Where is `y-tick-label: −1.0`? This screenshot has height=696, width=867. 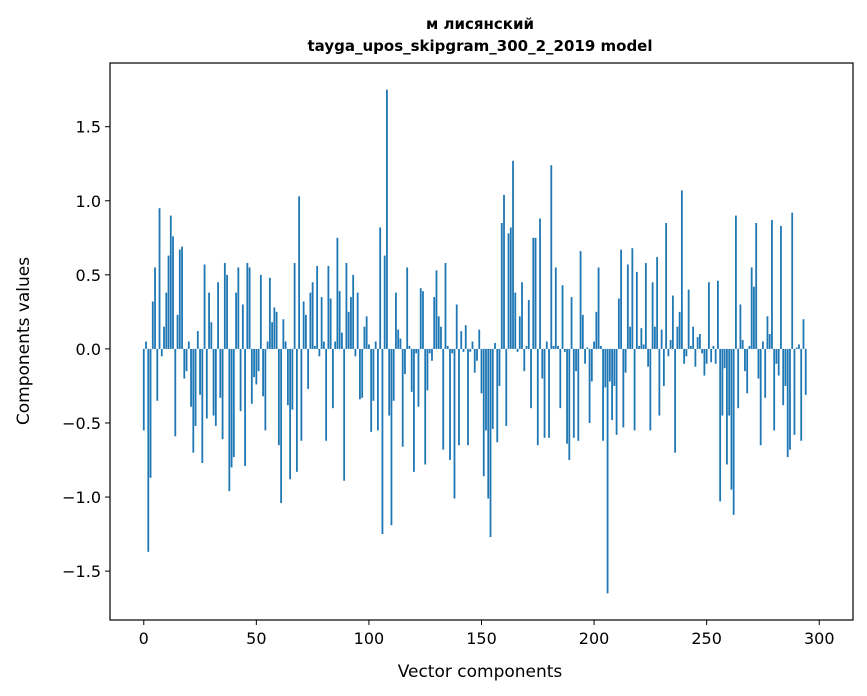 y-tick-label: −1.0 is located at coordinates (81, 497).